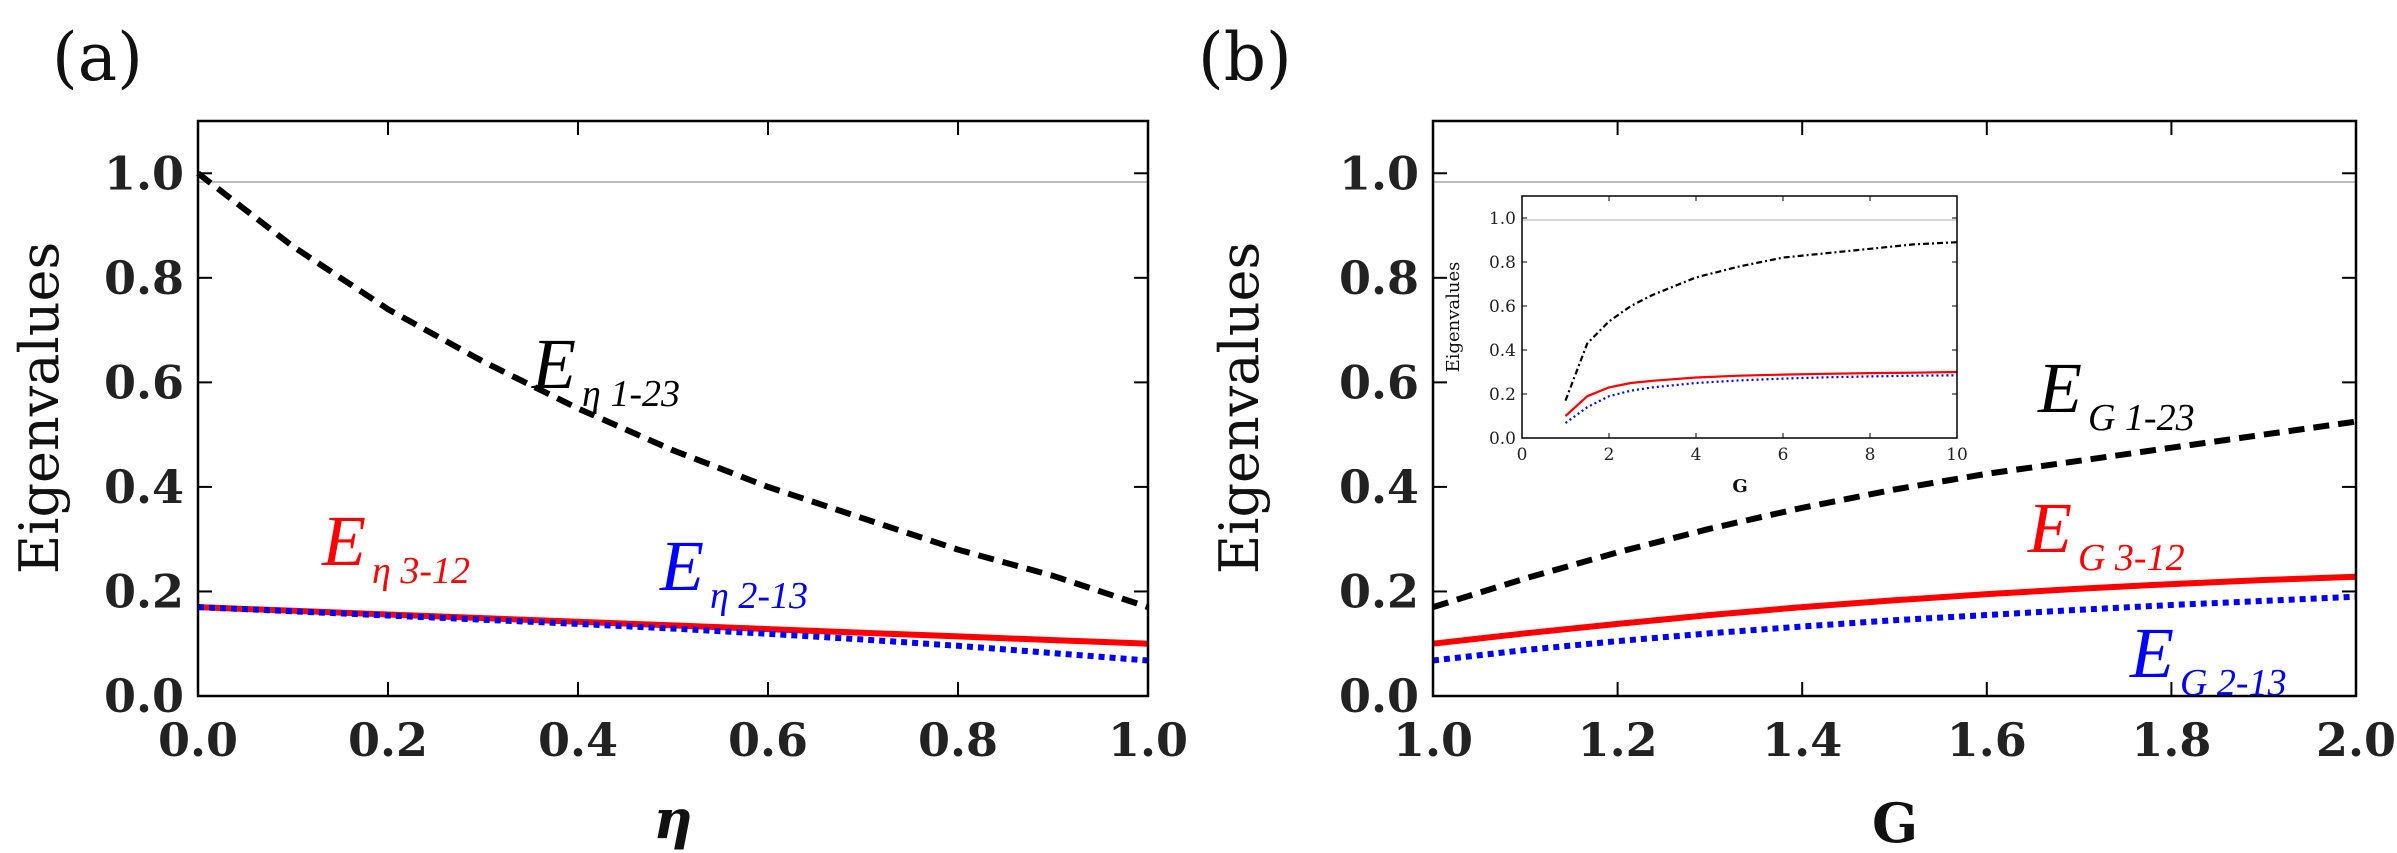 The image size is (2397, 853). I want to click on inset-y-tick-label: 0.4, so click(1502, 351).